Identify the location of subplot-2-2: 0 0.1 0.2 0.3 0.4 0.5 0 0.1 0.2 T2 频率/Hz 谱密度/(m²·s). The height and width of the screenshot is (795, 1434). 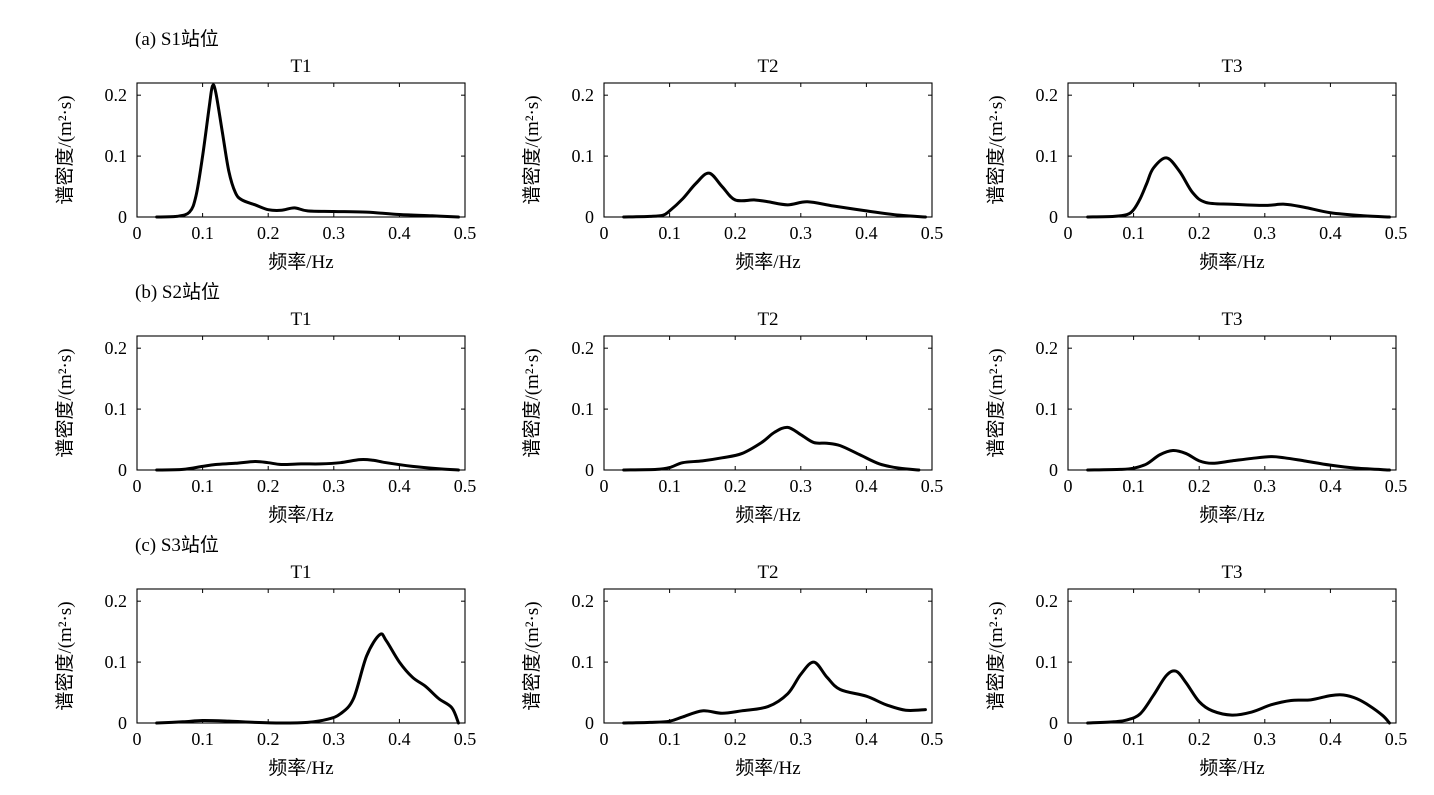
(732, 417).